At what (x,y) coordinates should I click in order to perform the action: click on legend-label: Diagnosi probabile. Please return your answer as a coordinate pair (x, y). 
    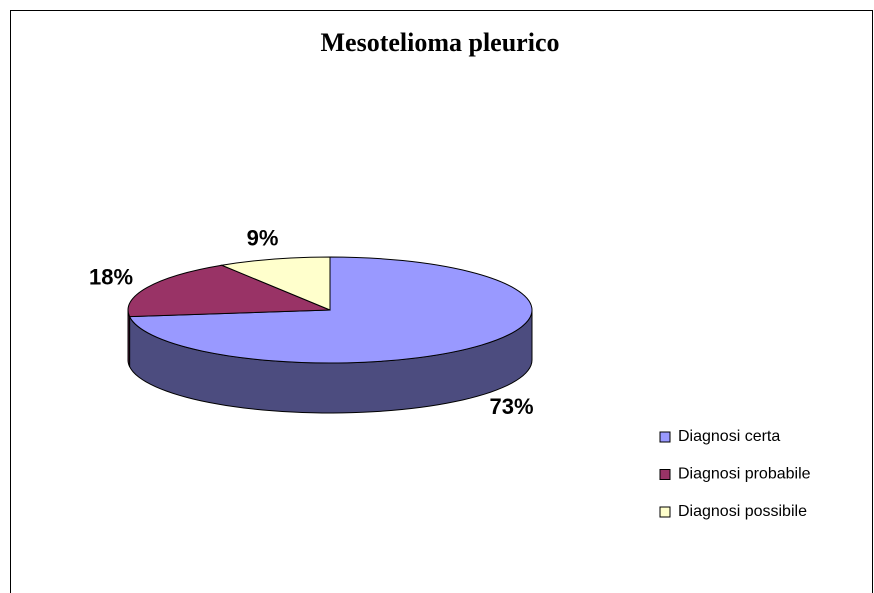
    Looking at the image, I should click on (744, 474).